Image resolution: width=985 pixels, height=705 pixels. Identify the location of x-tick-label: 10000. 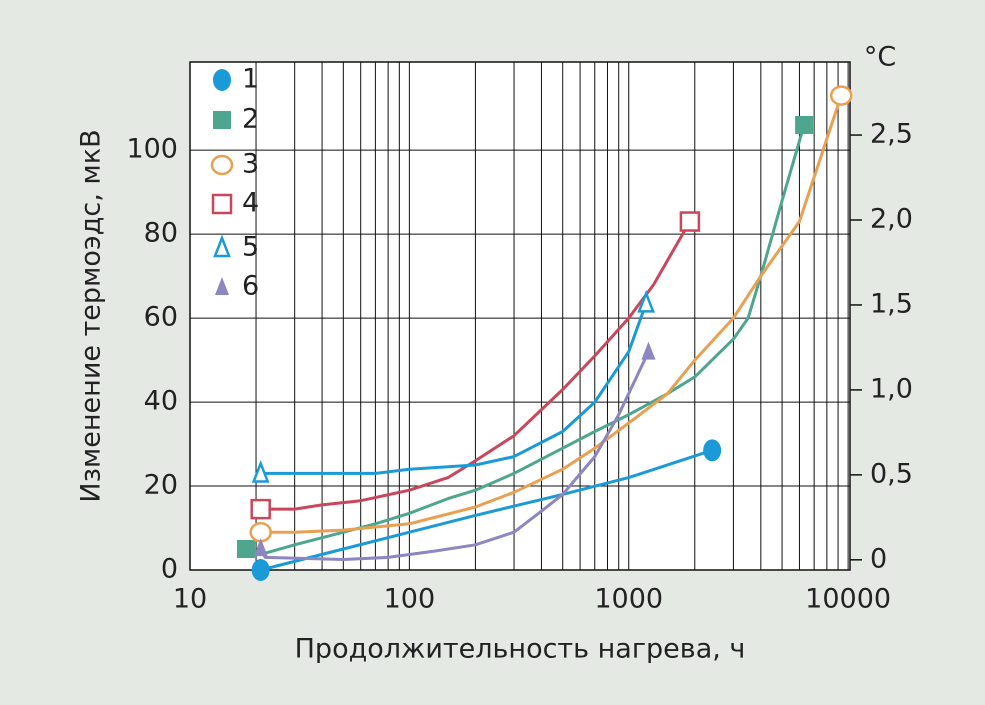
(848, 599).